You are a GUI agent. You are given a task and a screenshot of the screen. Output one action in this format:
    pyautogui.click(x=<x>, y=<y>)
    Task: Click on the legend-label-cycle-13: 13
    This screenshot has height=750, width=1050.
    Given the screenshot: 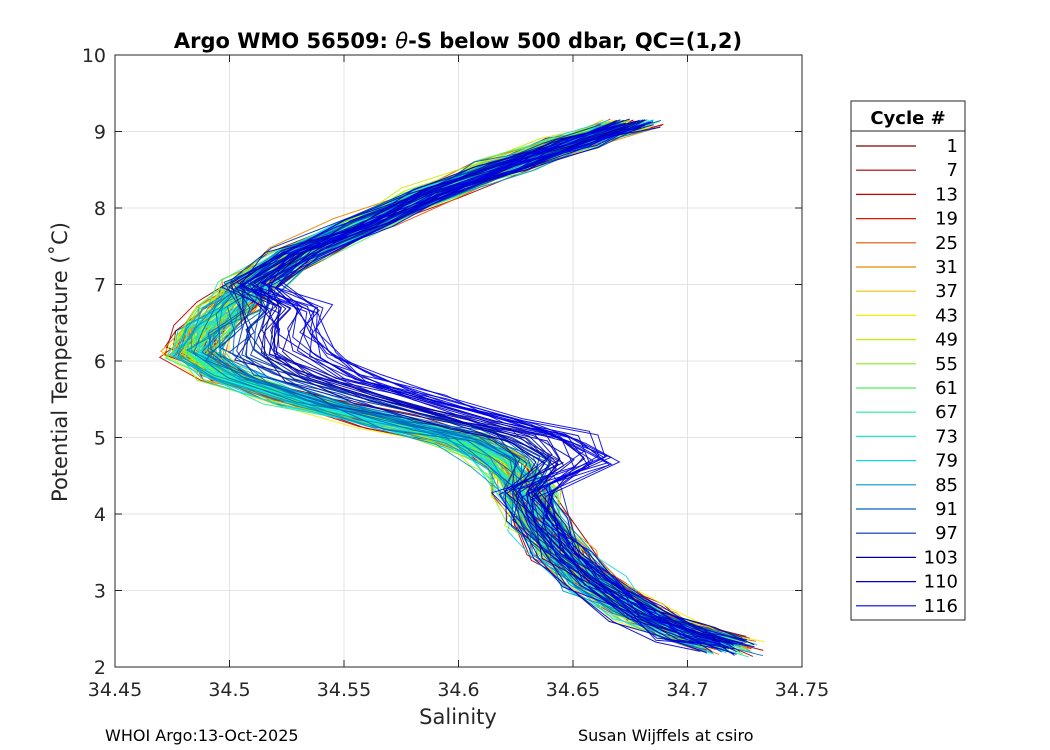 What is the action you would take?
    pyautogui.click(x=946, y=194)
    